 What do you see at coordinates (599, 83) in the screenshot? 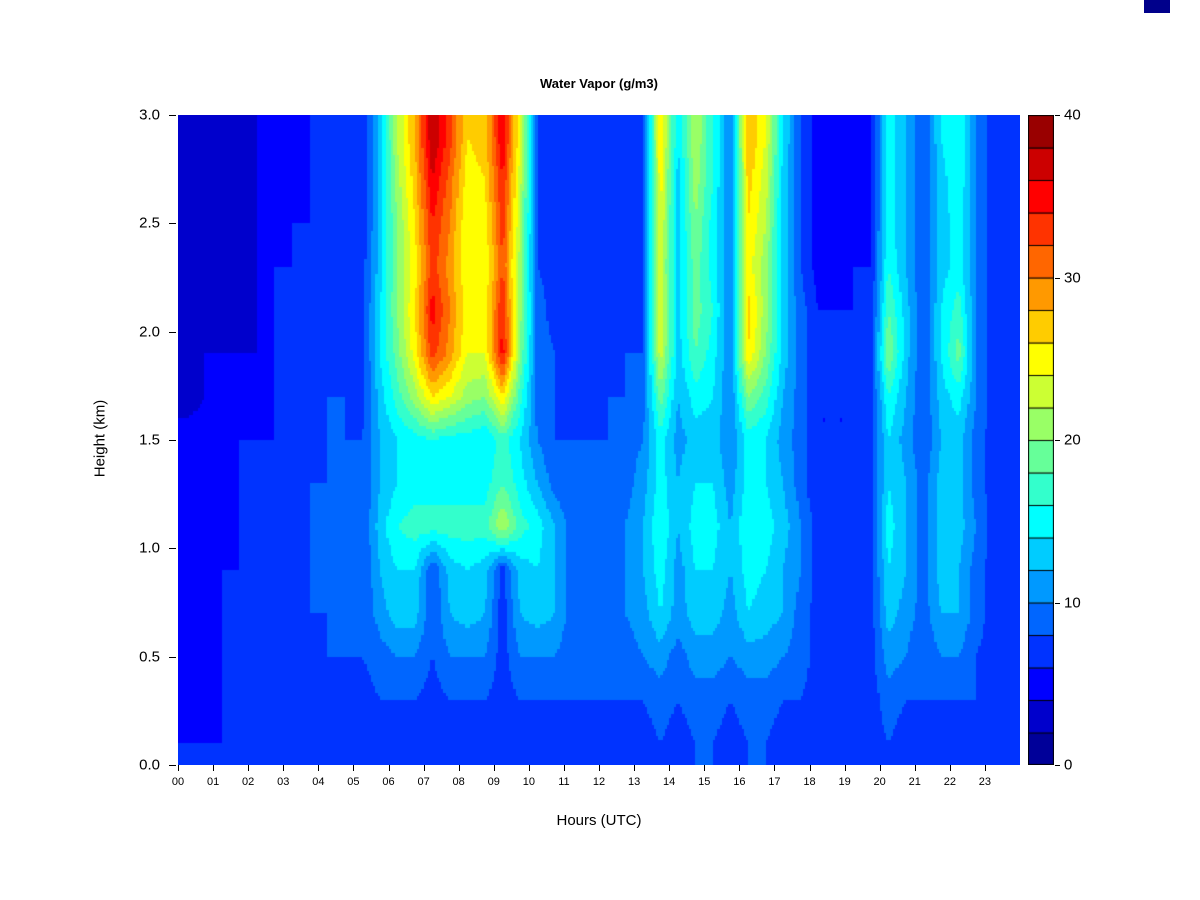
I see `chart-title: Water Vapor (g/m3)` at bounding box center [599, 83].